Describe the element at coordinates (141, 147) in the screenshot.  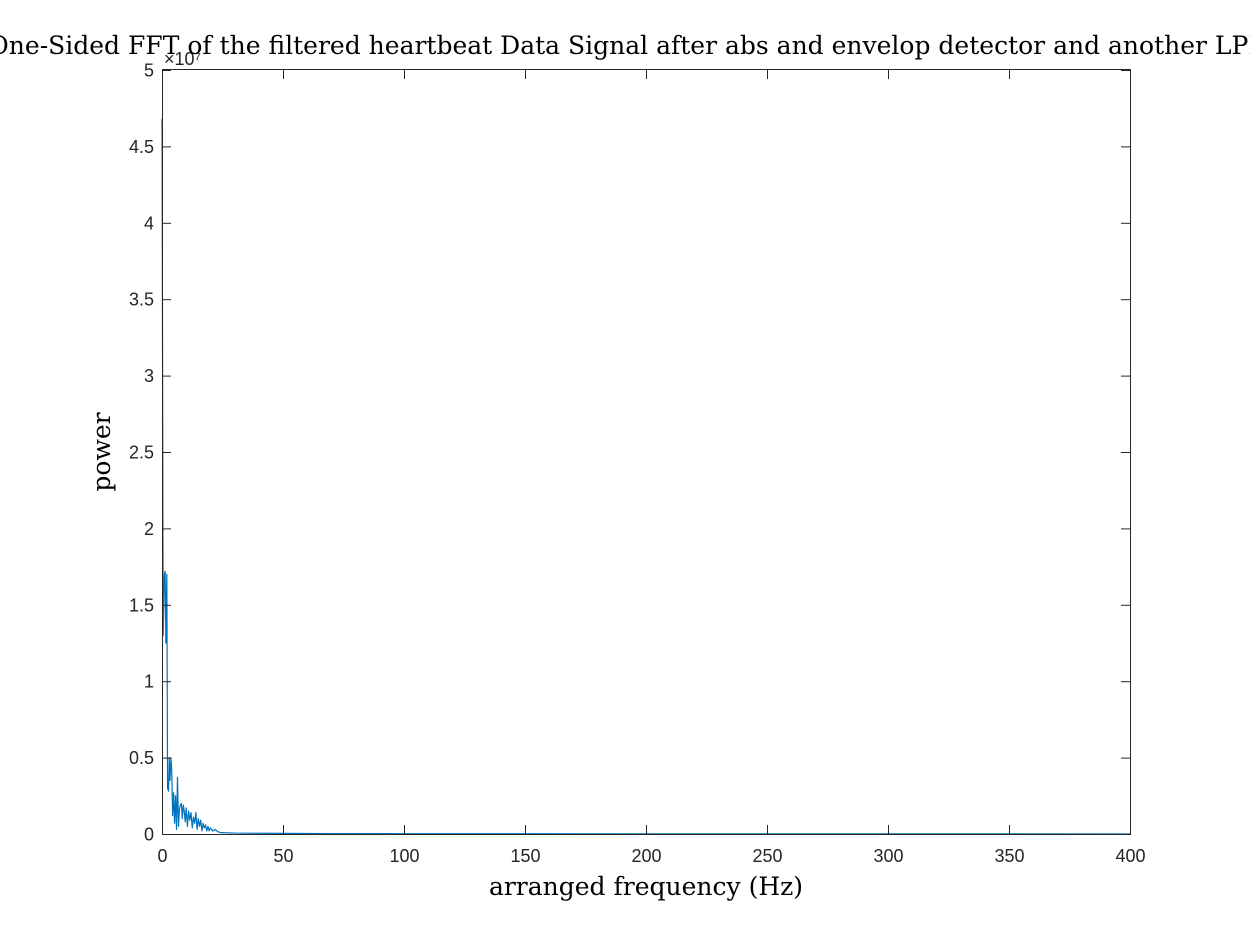
I see `y-tick-label: 4.5` at that location.